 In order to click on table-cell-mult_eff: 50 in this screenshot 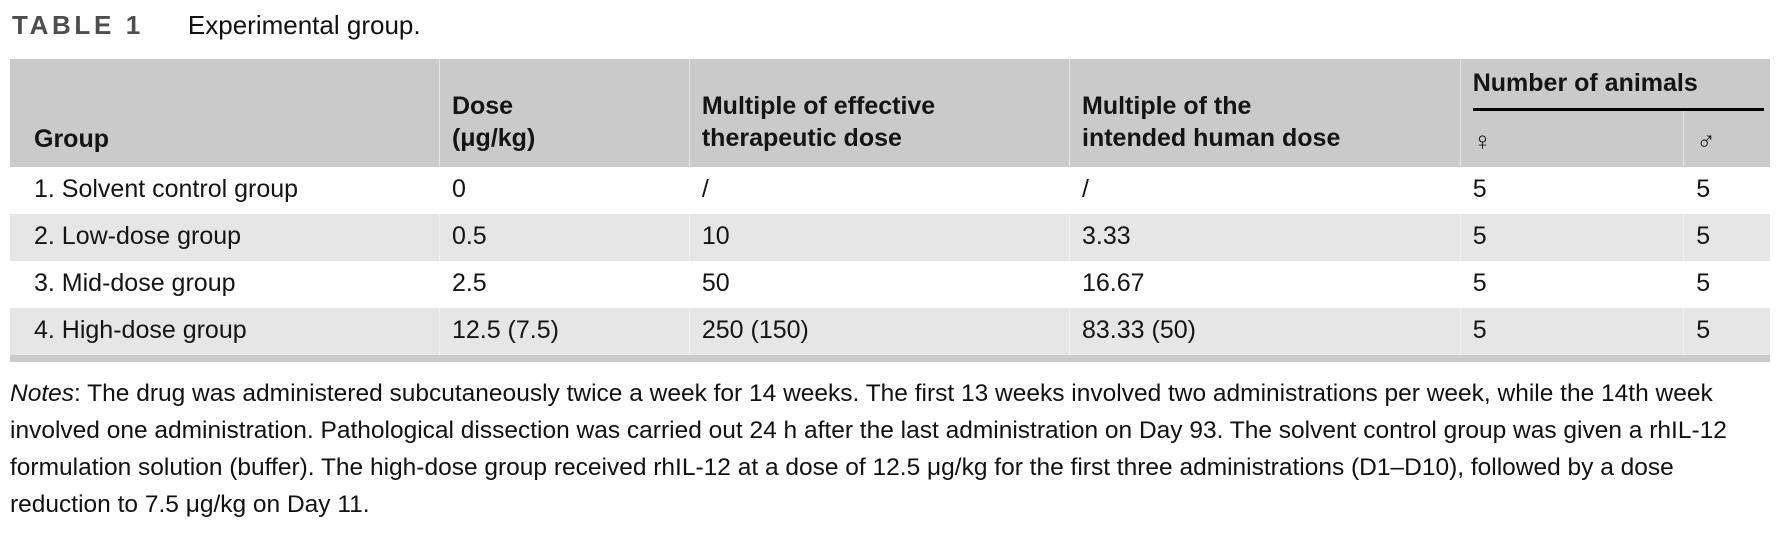, I will do `click(880, 284)`.